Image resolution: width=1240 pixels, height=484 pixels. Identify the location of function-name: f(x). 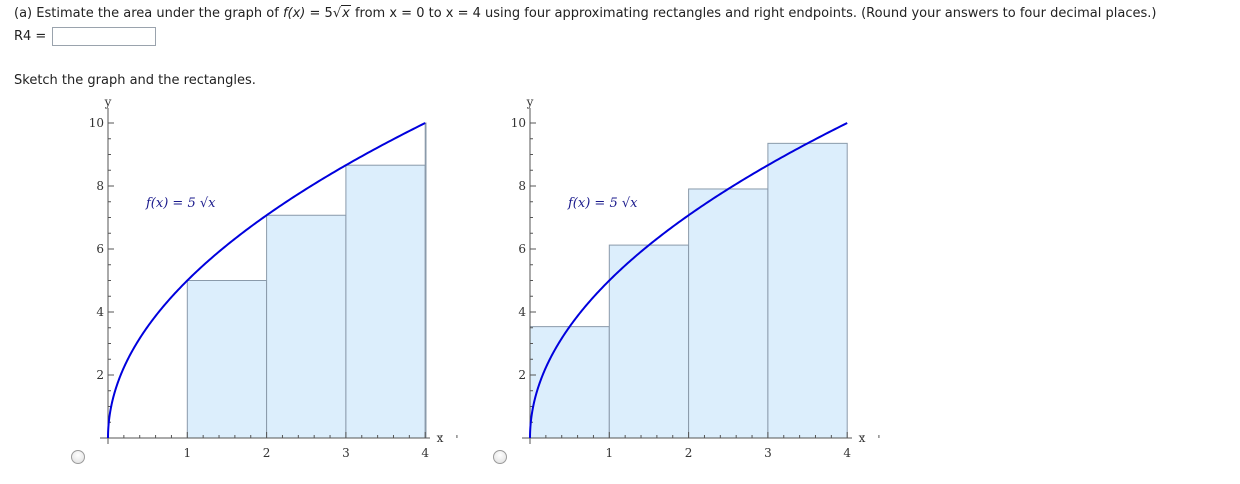
(294, 13).